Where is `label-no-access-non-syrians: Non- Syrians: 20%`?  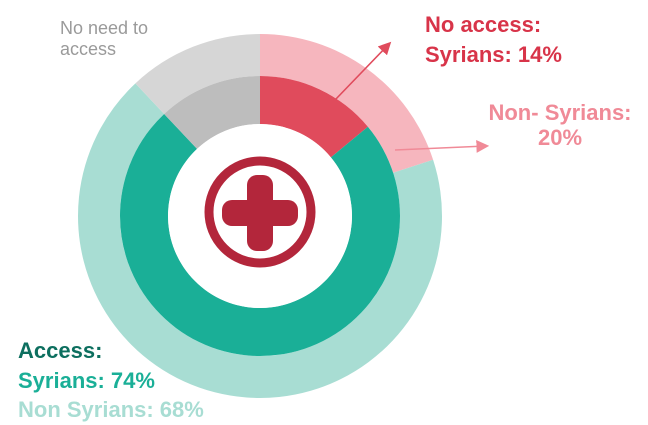
label-no-access-non-syrians: Non- Syrians: 20% is located at coordinates (551, 125).